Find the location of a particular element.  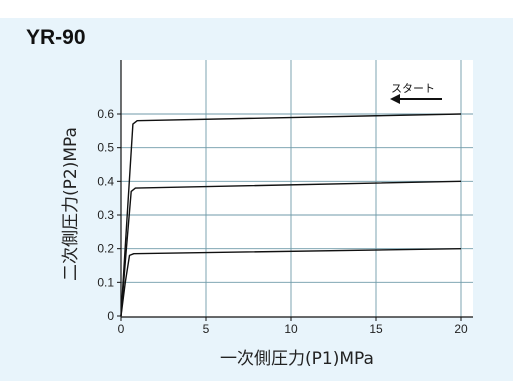

cropped-header-strip is located at coordinates (256, 9).